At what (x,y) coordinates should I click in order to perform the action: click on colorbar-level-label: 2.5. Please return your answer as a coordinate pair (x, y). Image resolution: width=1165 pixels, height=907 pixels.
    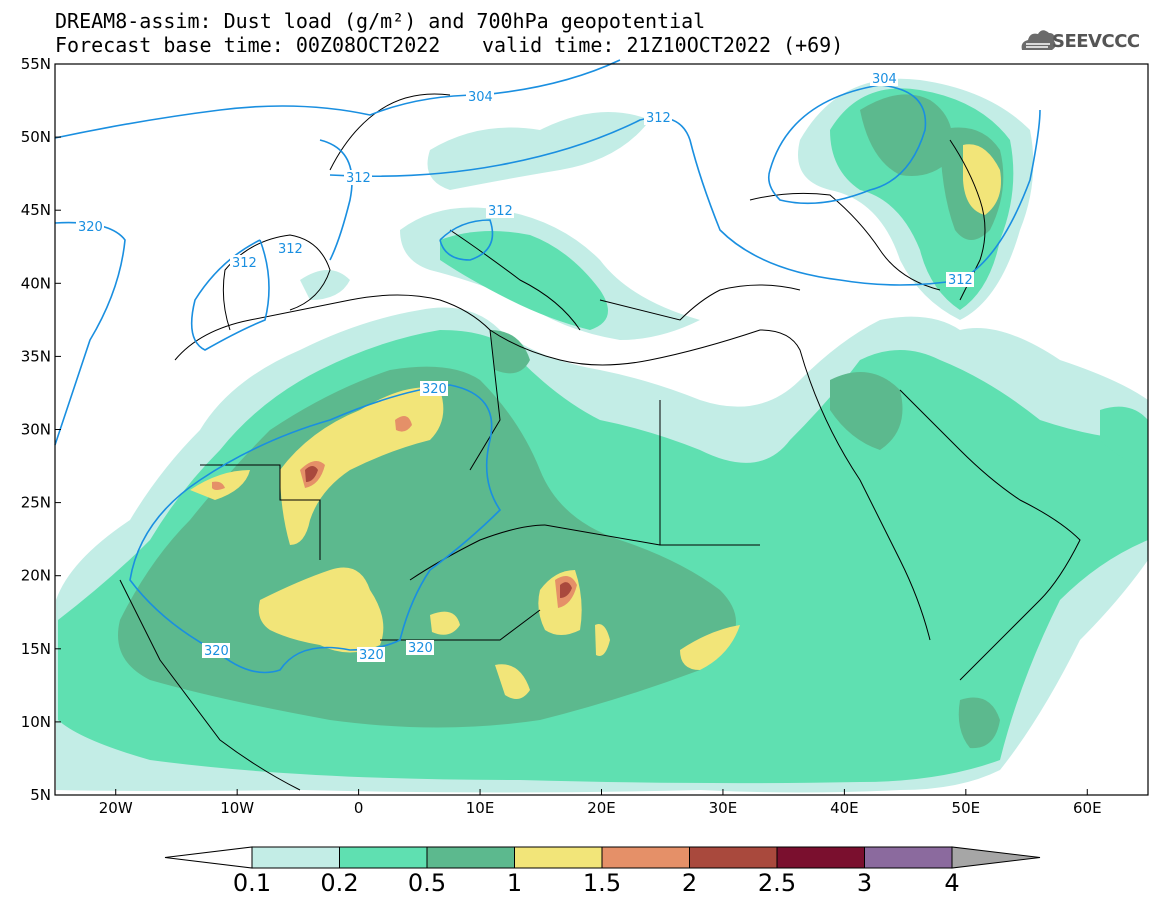
    Looking at the image, I should click on (777, 883).